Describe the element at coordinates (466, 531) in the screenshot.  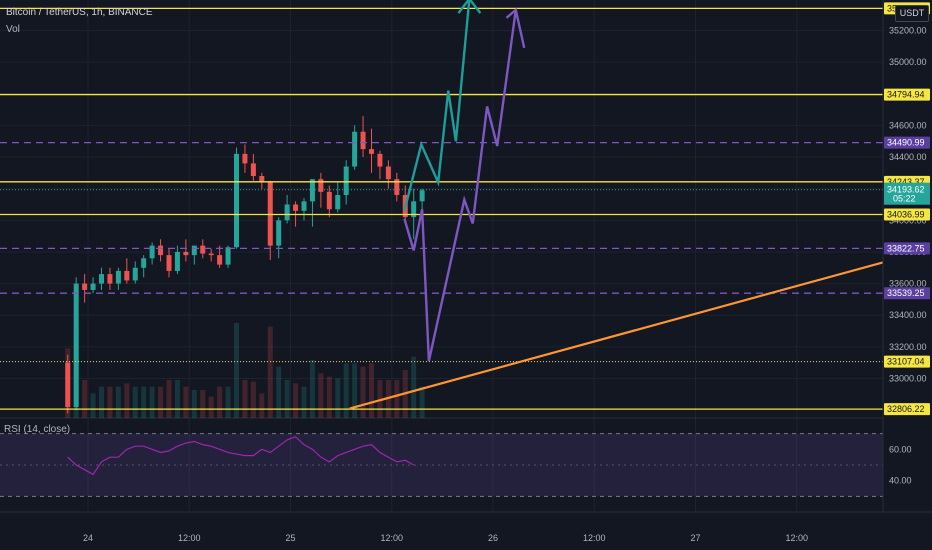
I see `time-axis-bg` at that location.